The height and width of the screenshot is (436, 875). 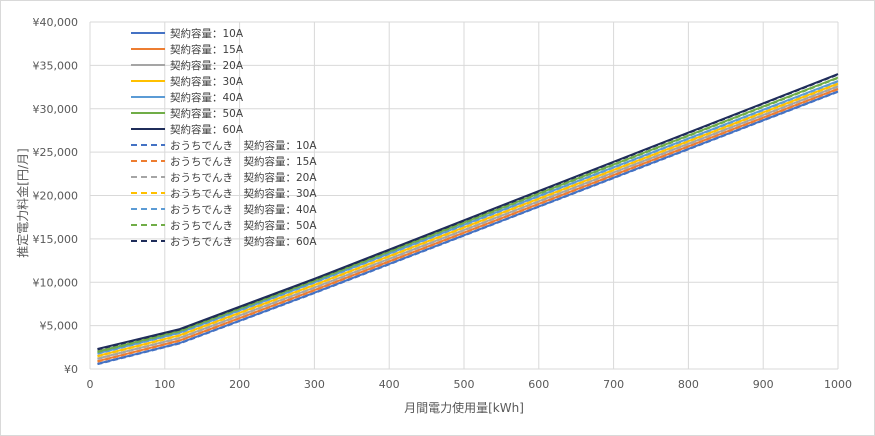 What do you see at coordinates (464, 384) in the screenshot?
I see `x-tick-label: 500` at bounding box center [464, 384].